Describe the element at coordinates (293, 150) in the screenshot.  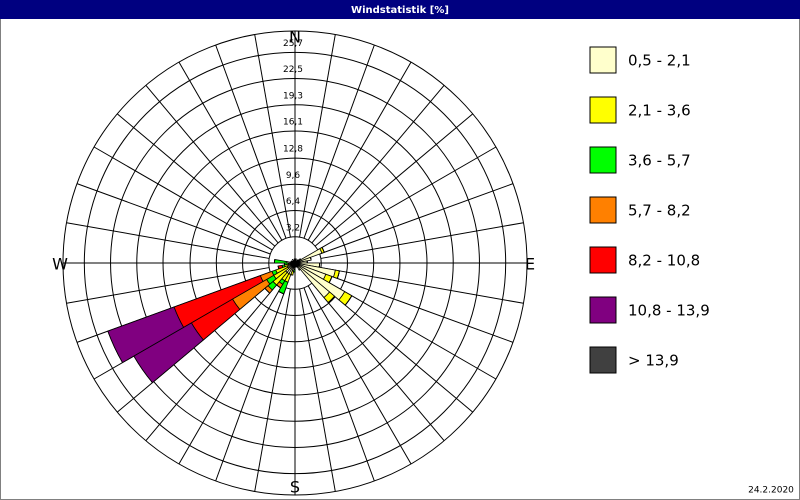
I see `r-tick-label: 12,8` at that location.